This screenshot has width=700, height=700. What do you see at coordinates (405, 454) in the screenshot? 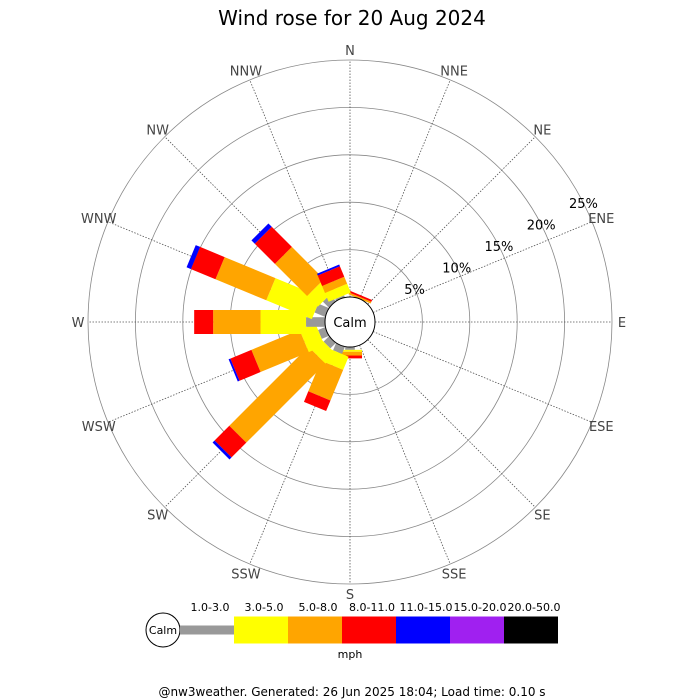
I see `spoke-sse` at bounding box center [405, 454].